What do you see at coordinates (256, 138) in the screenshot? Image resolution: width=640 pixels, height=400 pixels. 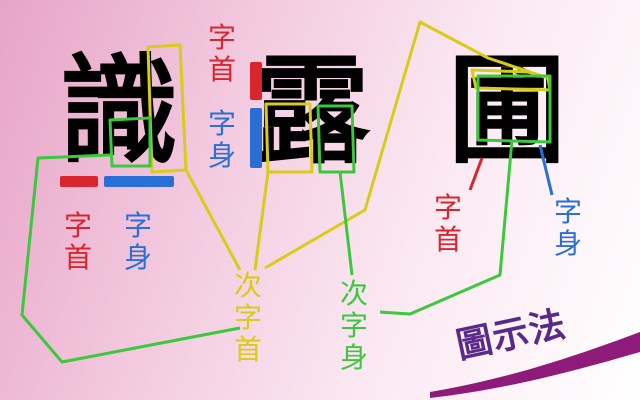 I see `body-vertical-bar` at bounding box center [256, 138].